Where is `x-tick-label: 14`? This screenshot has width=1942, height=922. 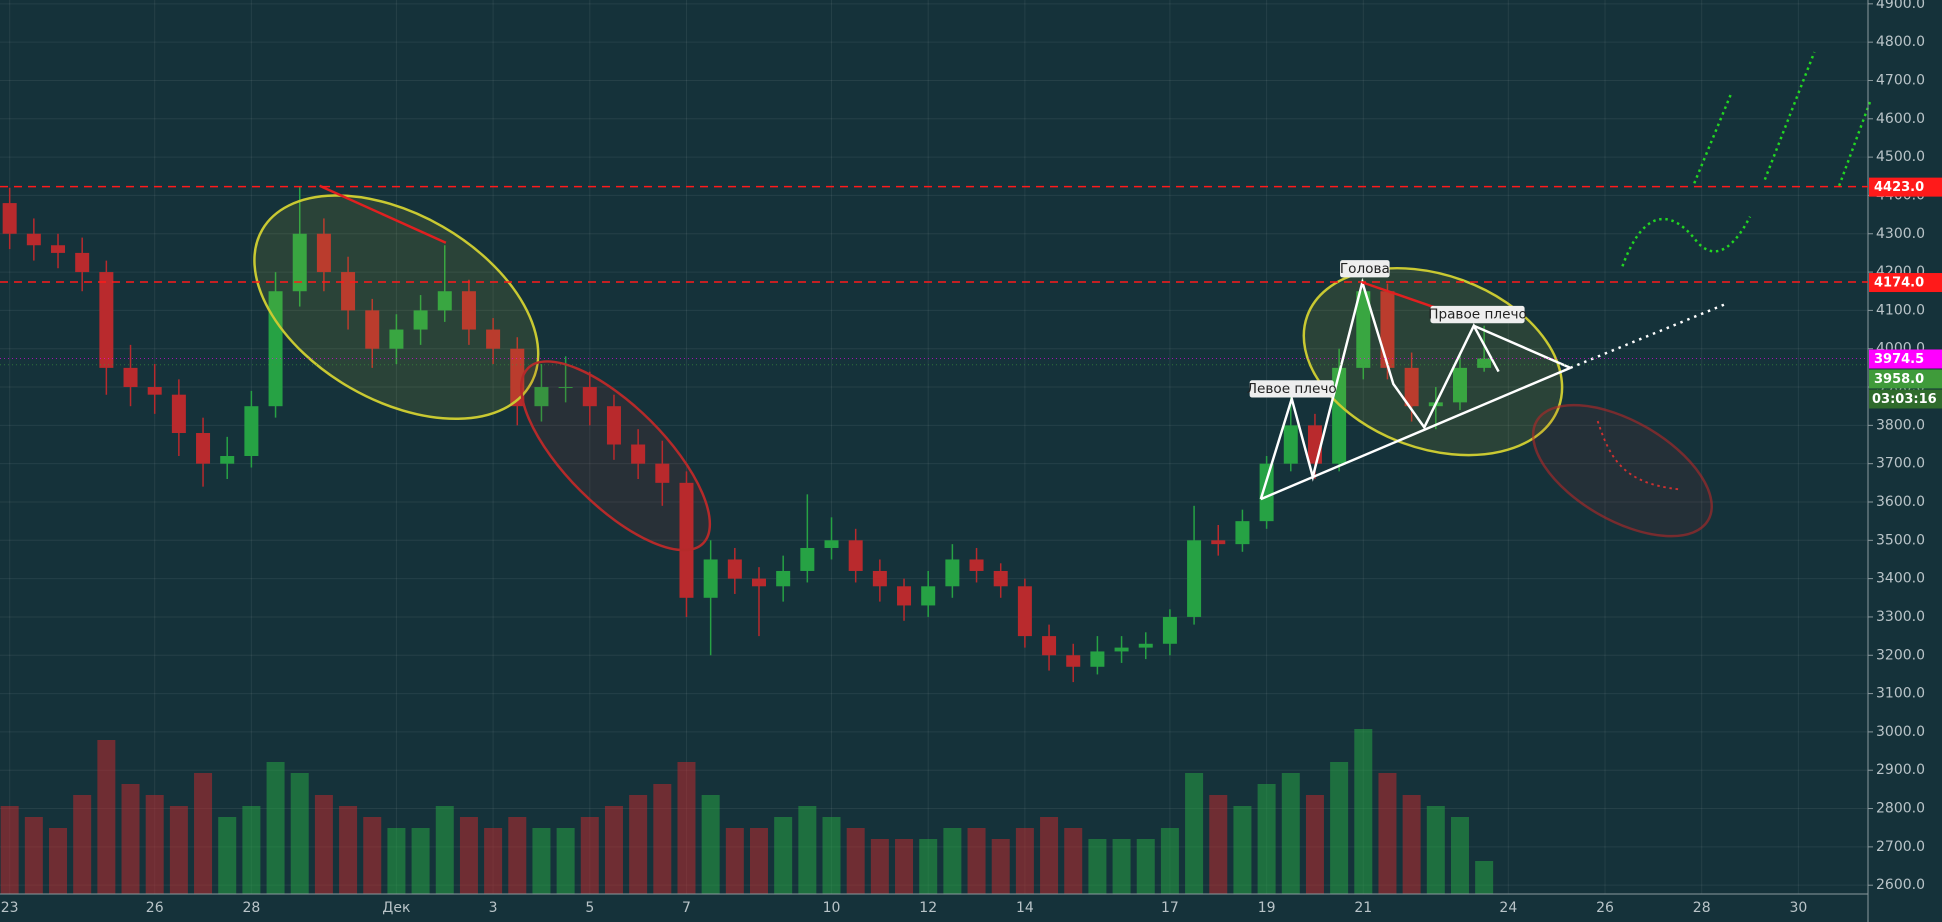 x-tick-label: 14 is located at coordinates (1025, 908).